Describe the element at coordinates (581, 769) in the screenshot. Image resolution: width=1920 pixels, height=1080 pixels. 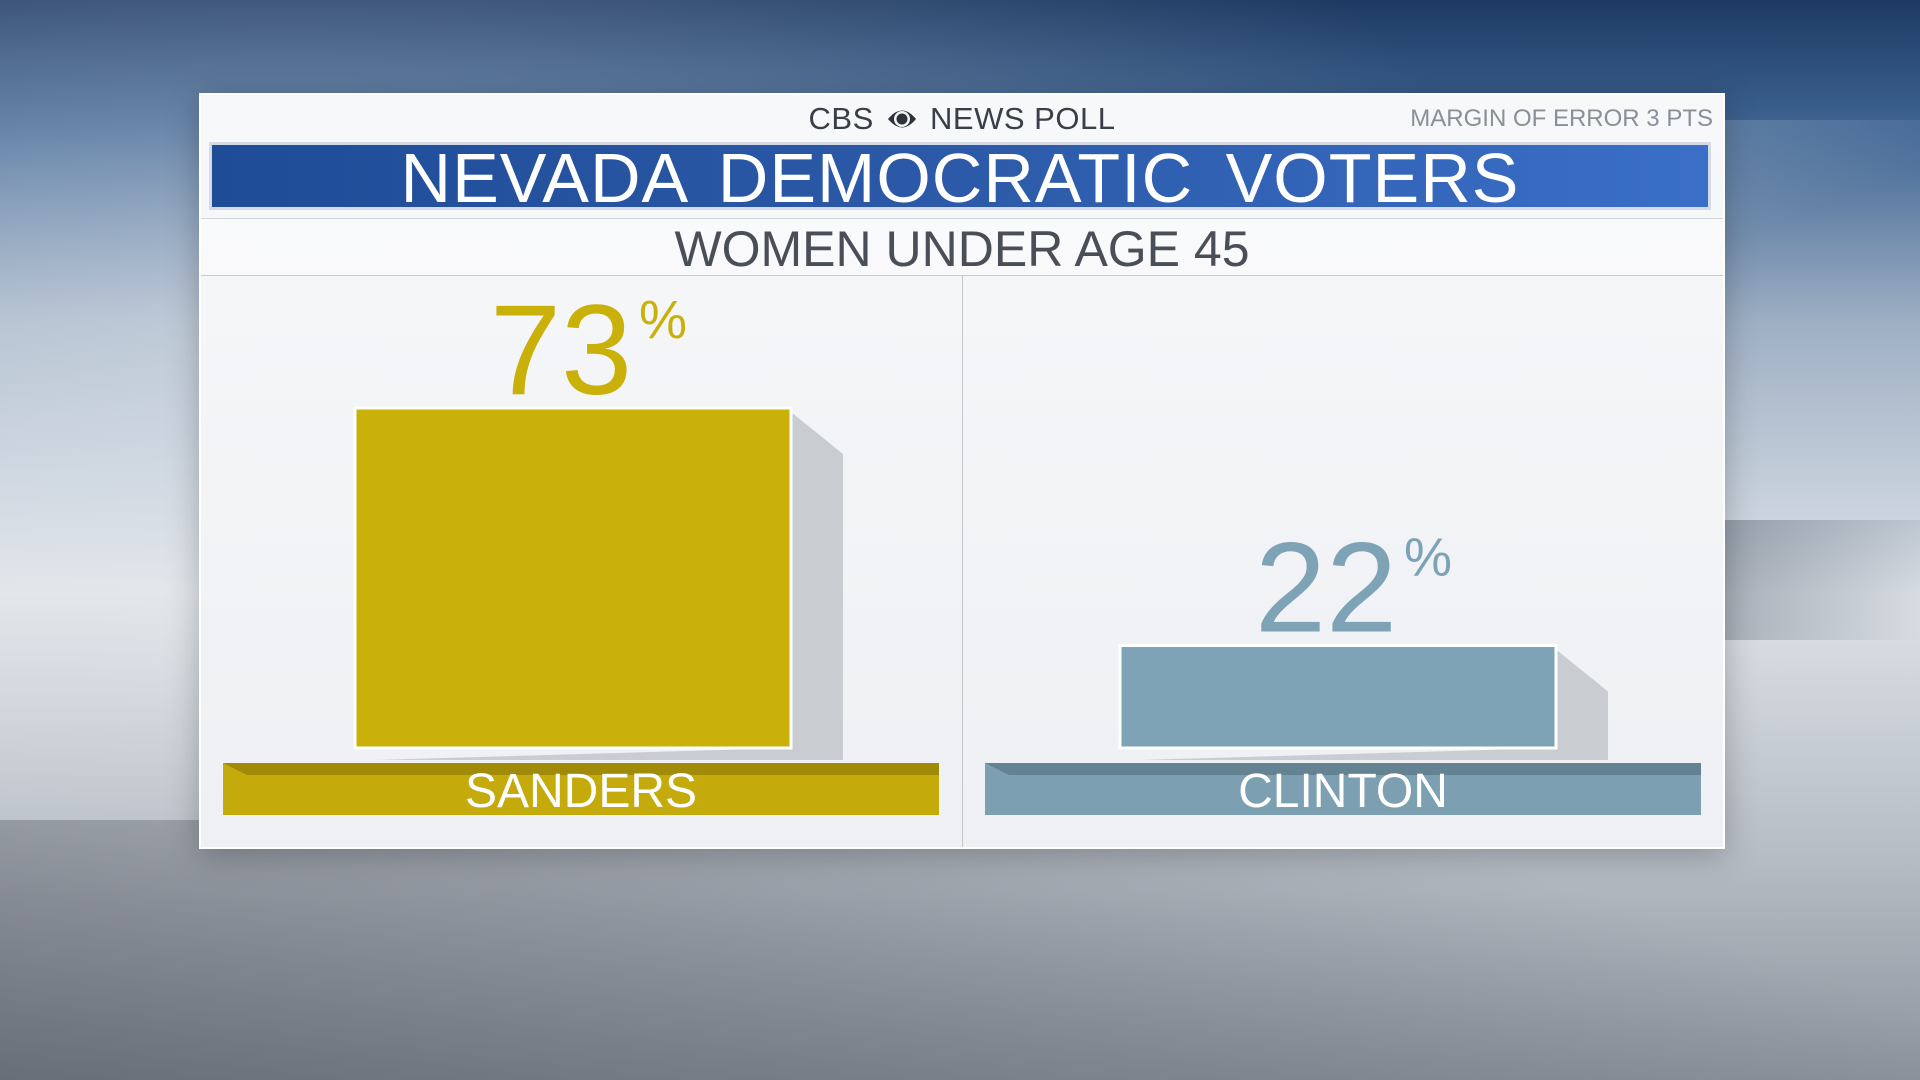
I see `sanders-label-bar-bevel` at that location.